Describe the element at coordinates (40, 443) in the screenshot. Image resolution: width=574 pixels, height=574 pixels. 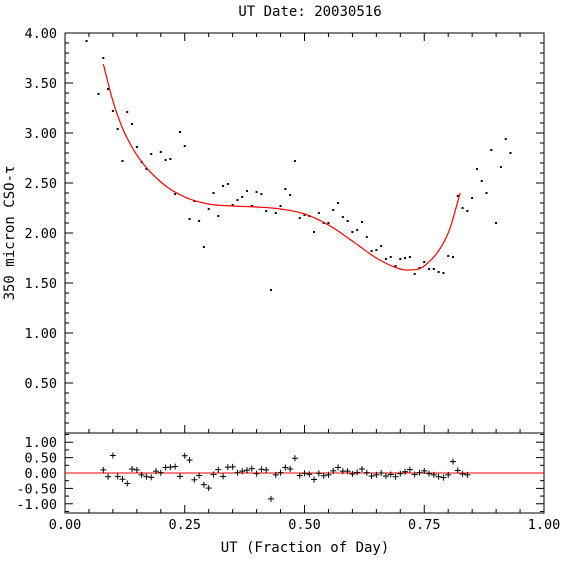
I see `resid-y-tick-label: 1.00` at that location.